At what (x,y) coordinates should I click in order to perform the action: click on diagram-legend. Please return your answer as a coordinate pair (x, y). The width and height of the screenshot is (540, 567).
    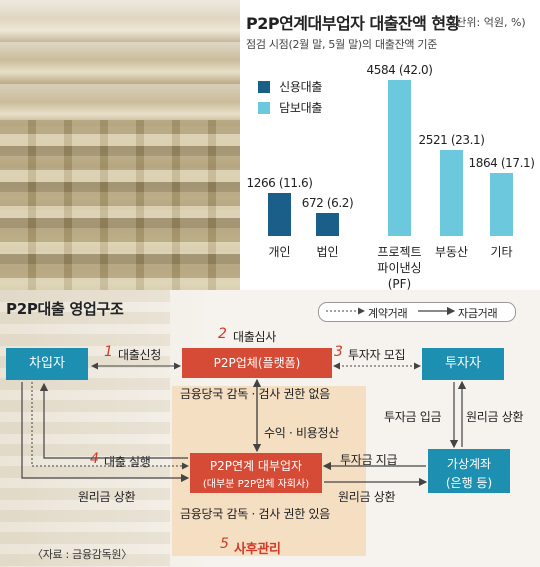
    Looking at the image, I should click on (417, 312).